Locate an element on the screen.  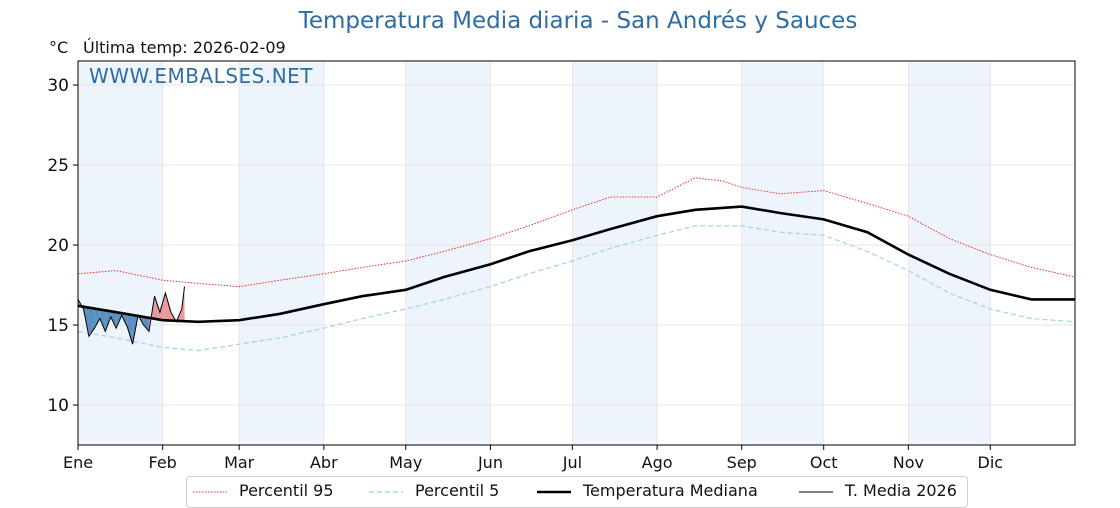
x-tick-label-jun: Jun is located at coordinates (490, 462).